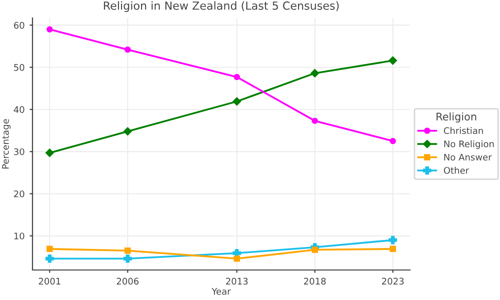 Image resolution: width=500 pixels, height=300 pixels. Describe the element at coordinates (6, 144) in the screenshot. I see `y-axis-title: Percentage` at that location.